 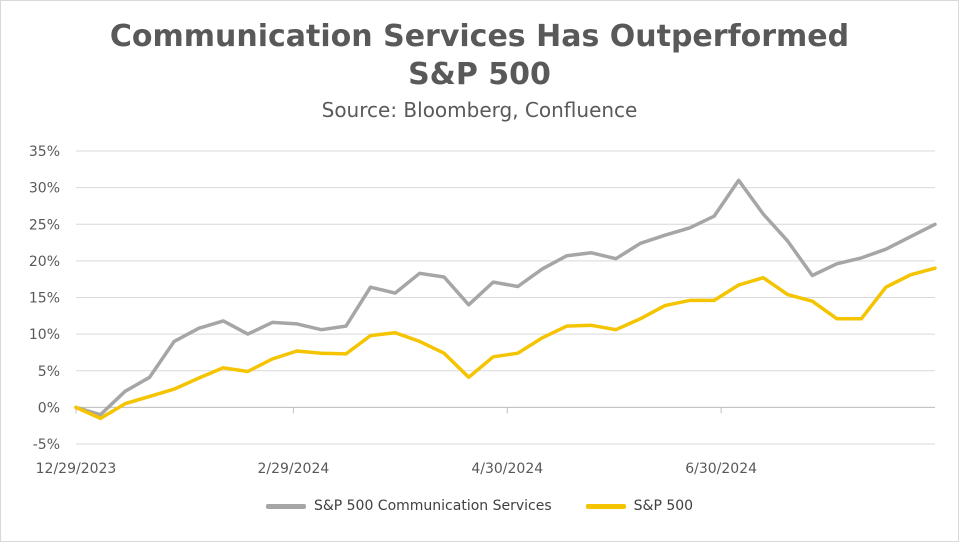 I want to click on y-tick-label: -5%, so click(x=46, y=445).